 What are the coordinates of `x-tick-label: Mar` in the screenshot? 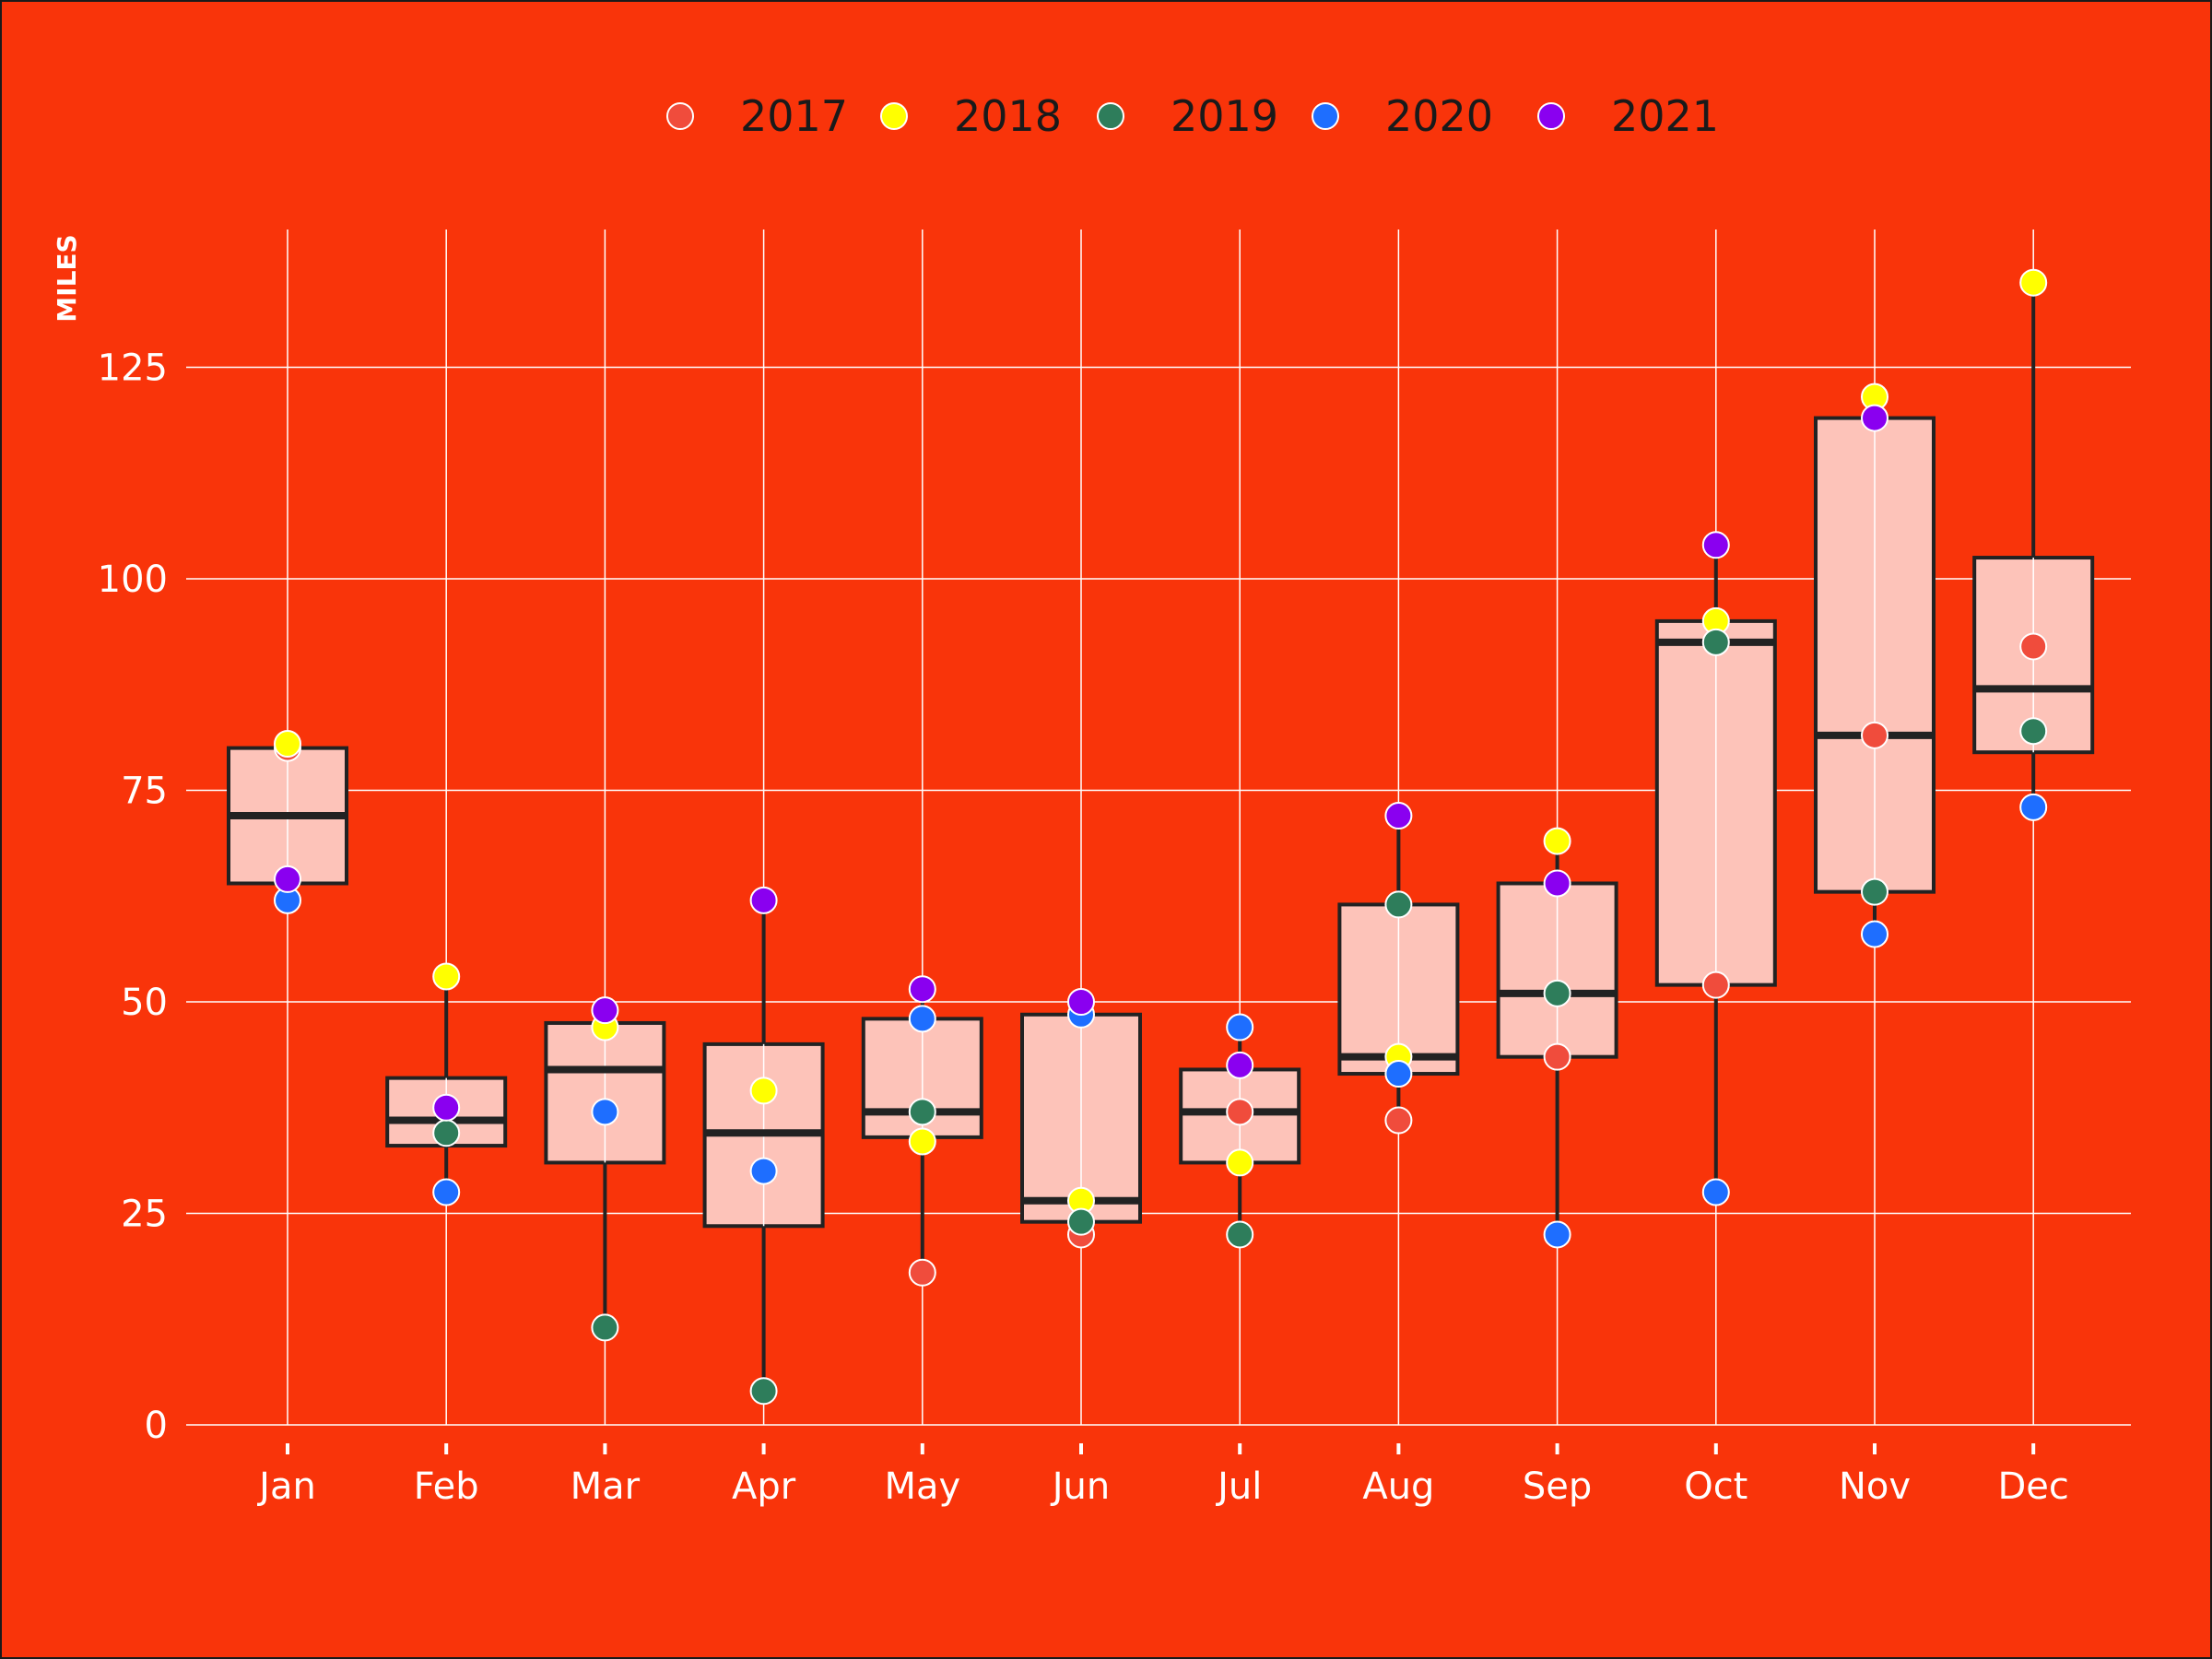 It's located at (606, 1486).